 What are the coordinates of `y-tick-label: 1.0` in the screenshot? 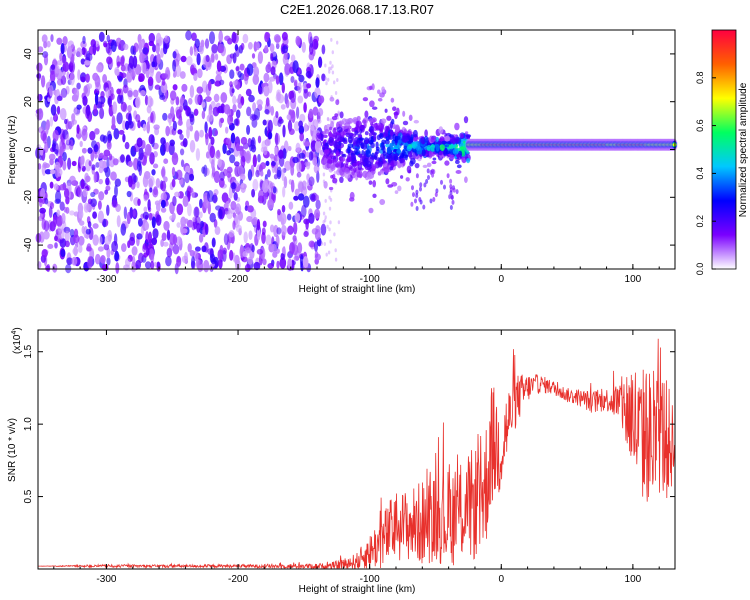 It's located at (28, 424).